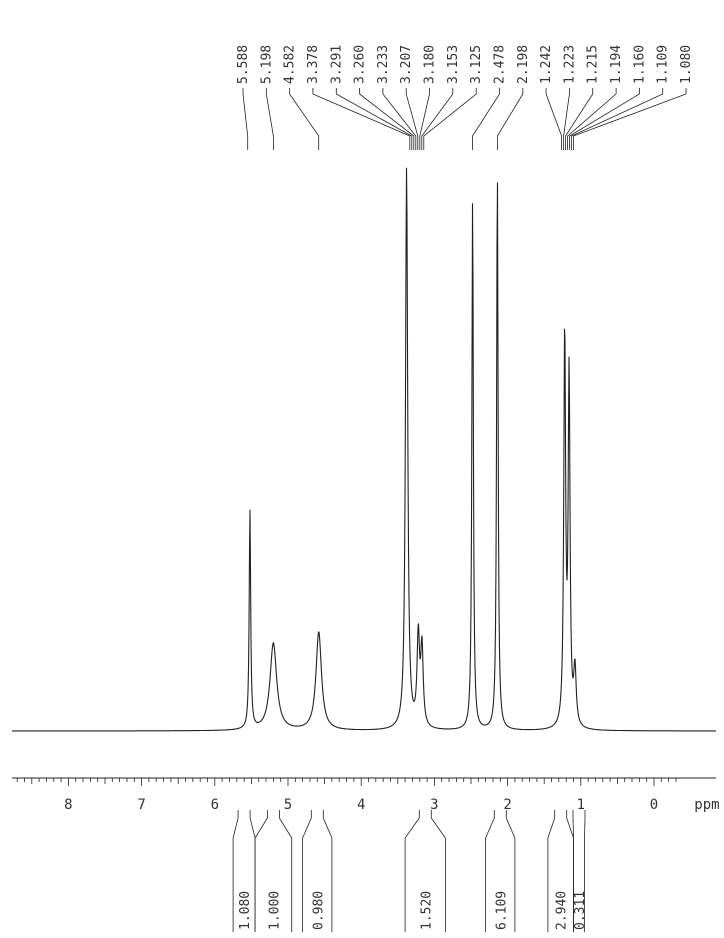  What do you see at coordinates (243, 64) in the screenshot?
I see `peak-shift-label: 5.588` at bounding box center [243, 64].